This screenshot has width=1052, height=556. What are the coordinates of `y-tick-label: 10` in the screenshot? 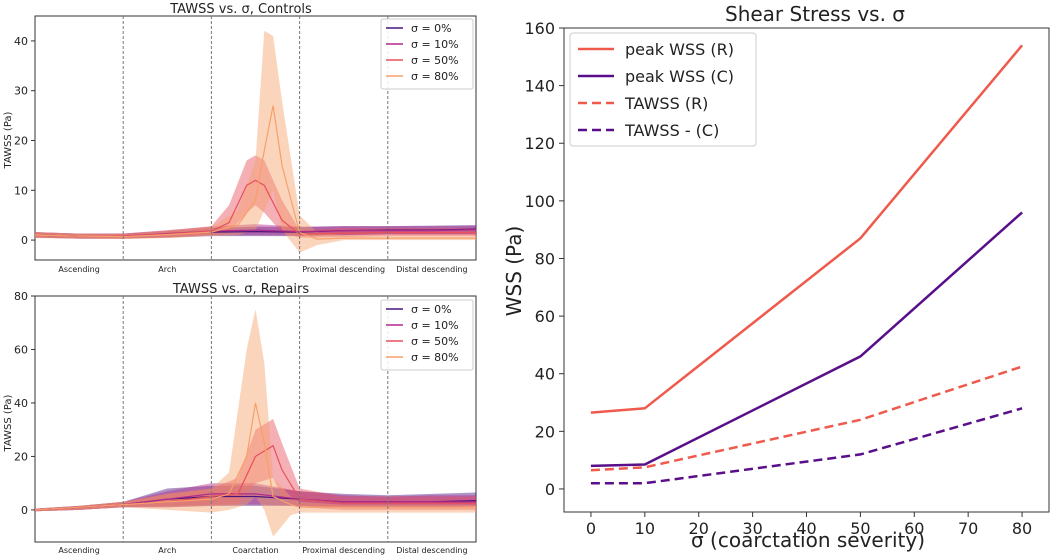 It's located at (21, 190).